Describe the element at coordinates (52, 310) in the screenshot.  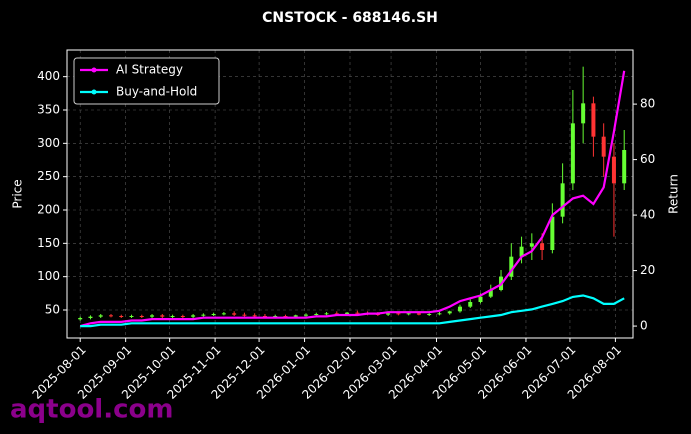
I see `y-tick-label: 50` at that location.